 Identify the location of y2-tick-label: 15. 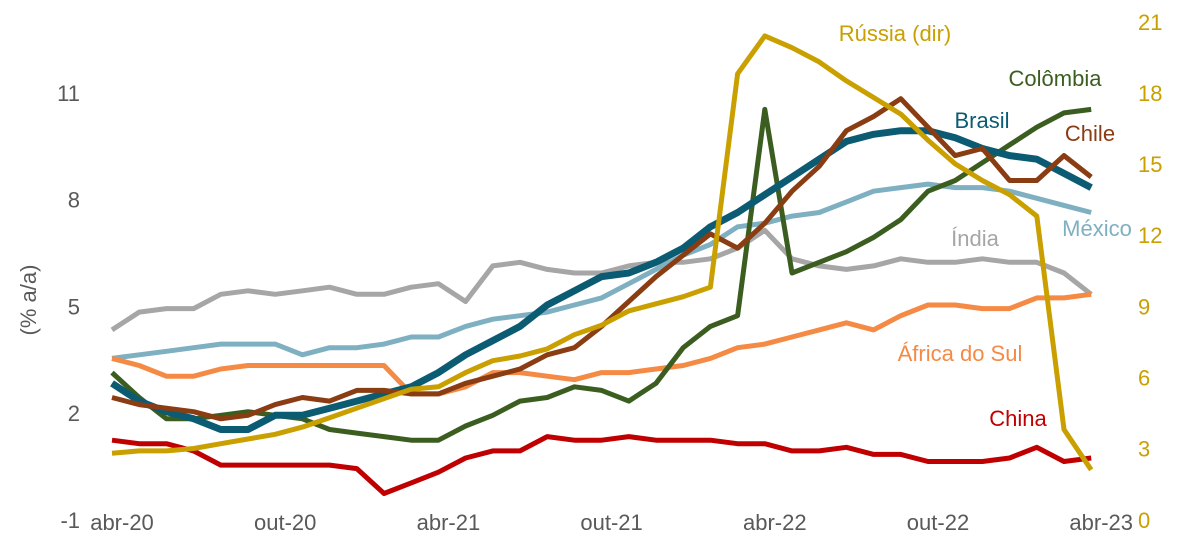
(1150, 164).